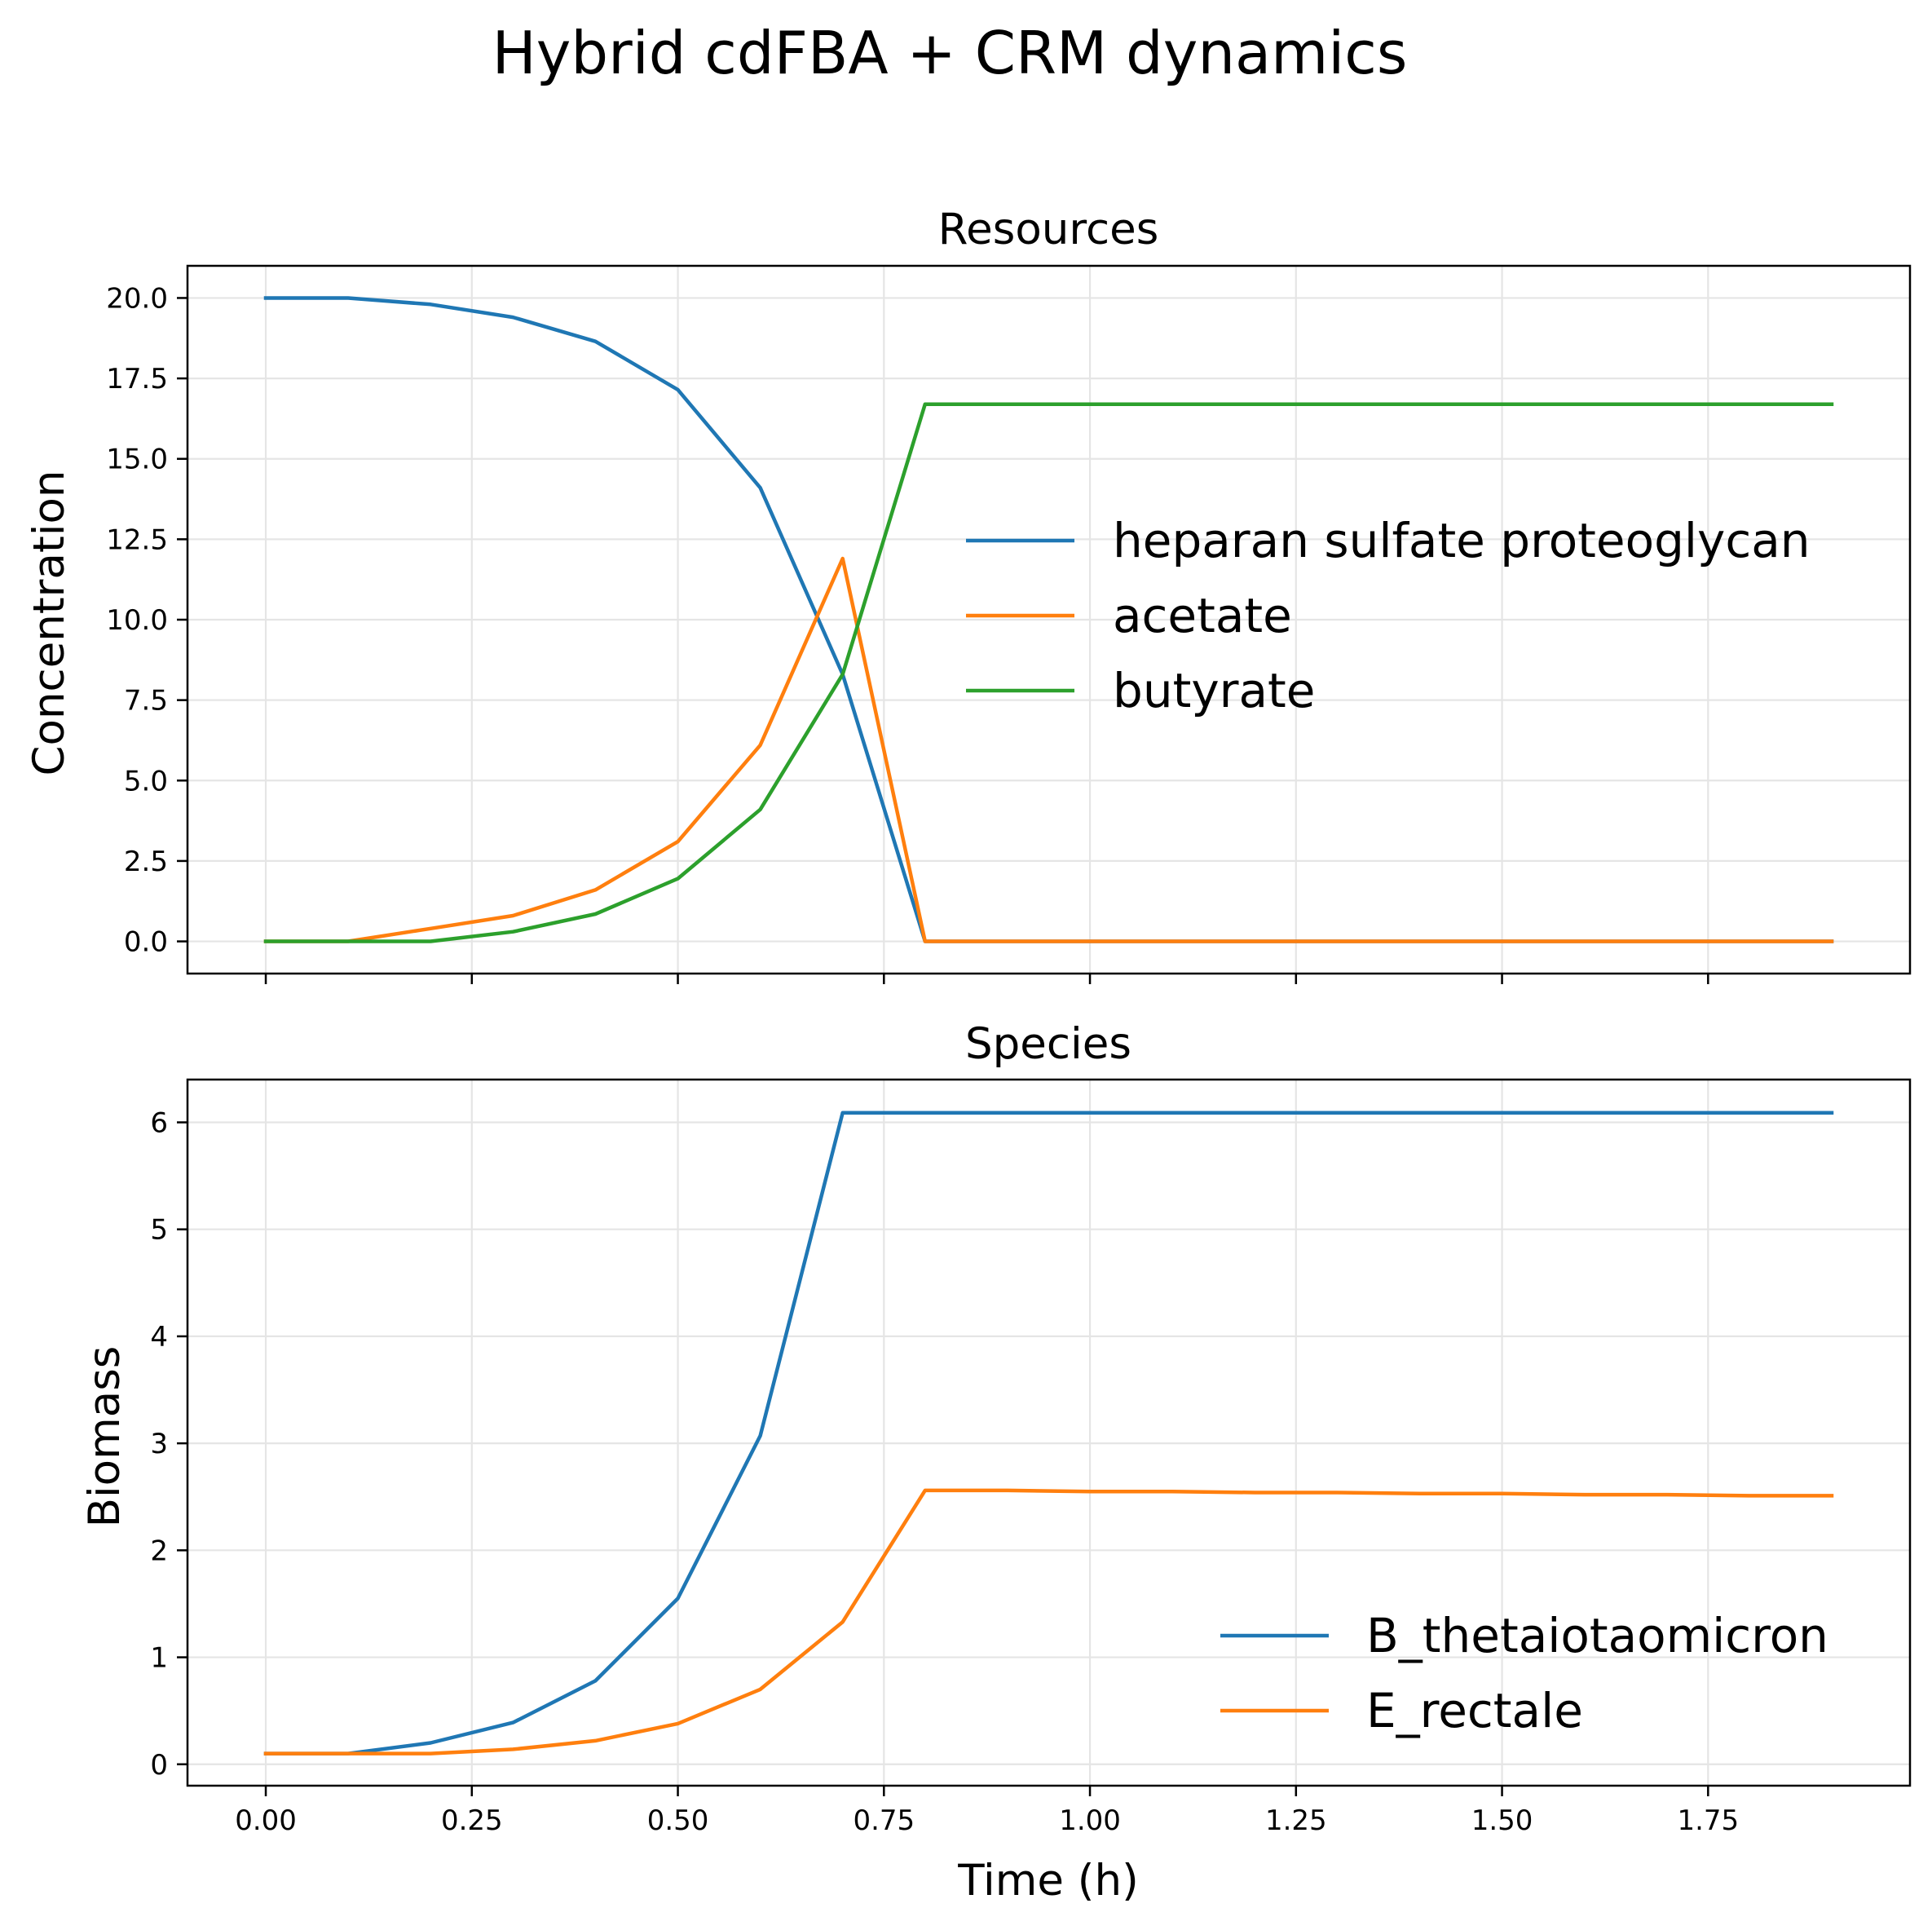  What do you see at coordinates (159, 1551) in the screenshot?
I see `species-y-tick-label: 2` at bounding box center [159, 1551].